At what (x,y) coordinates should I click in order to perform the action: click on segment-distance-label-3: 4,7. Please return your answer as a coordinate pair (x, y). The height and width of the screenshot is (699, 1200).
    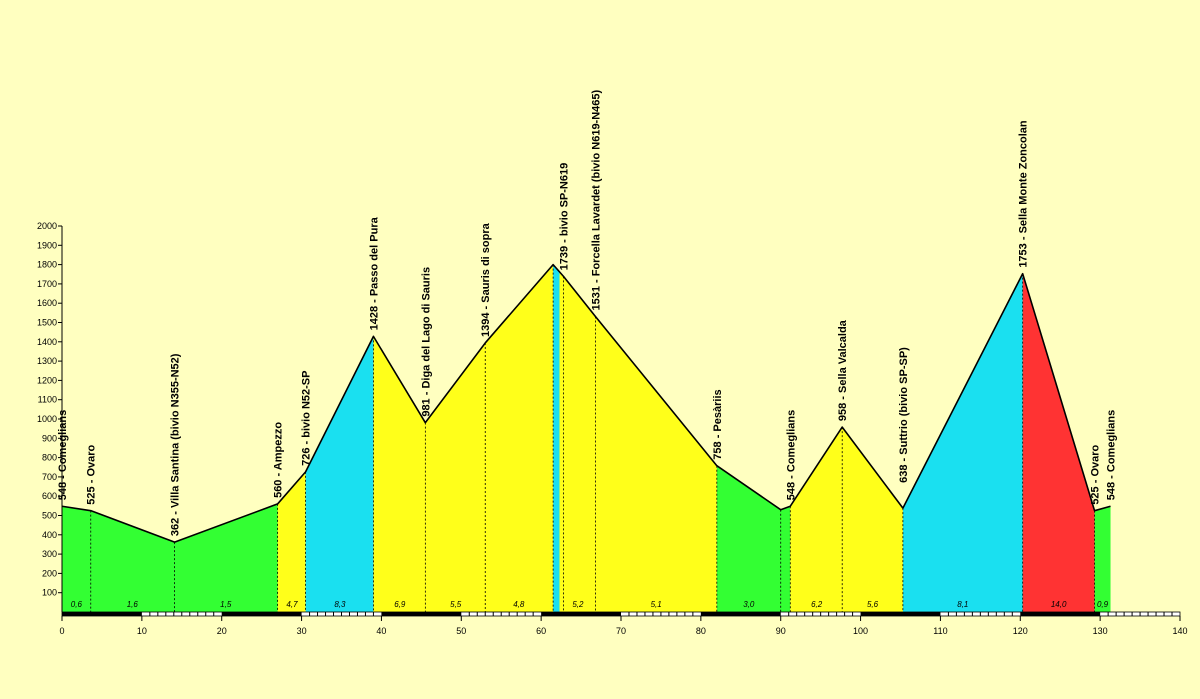
    Looking at the image, I should click on (292, 604).